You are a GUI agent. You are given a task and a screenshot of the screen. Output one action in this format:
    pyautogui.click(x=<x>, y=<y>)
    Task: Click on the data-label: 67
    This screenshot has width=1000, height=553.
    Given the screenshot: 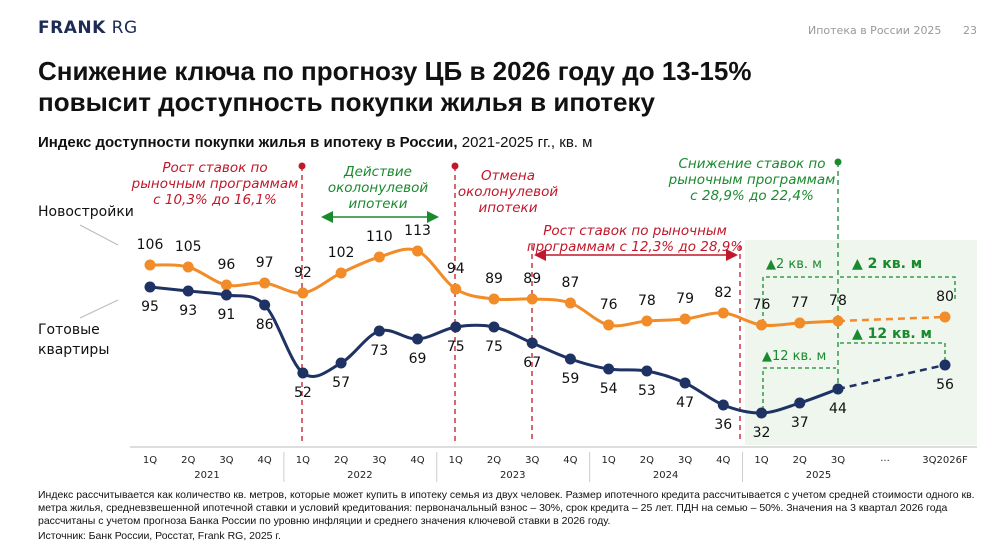 What is the action you would take?
    pyautogui.click(x=532, y=363)
    